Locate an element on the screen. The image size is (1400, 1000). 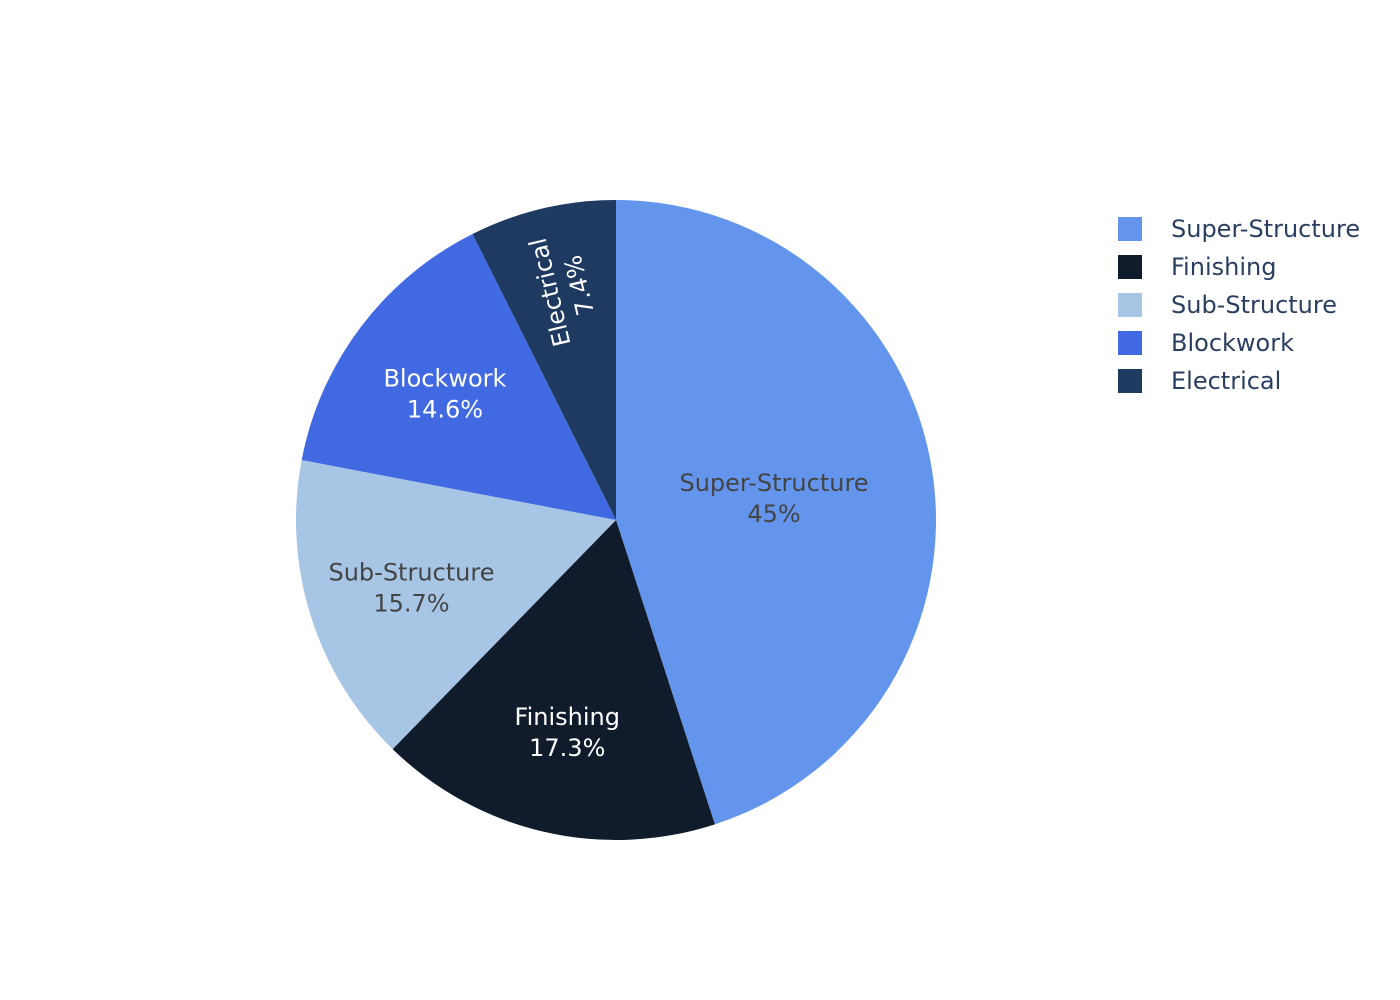
legend-label: Super-Structure is located at coordinates (1266, 229).